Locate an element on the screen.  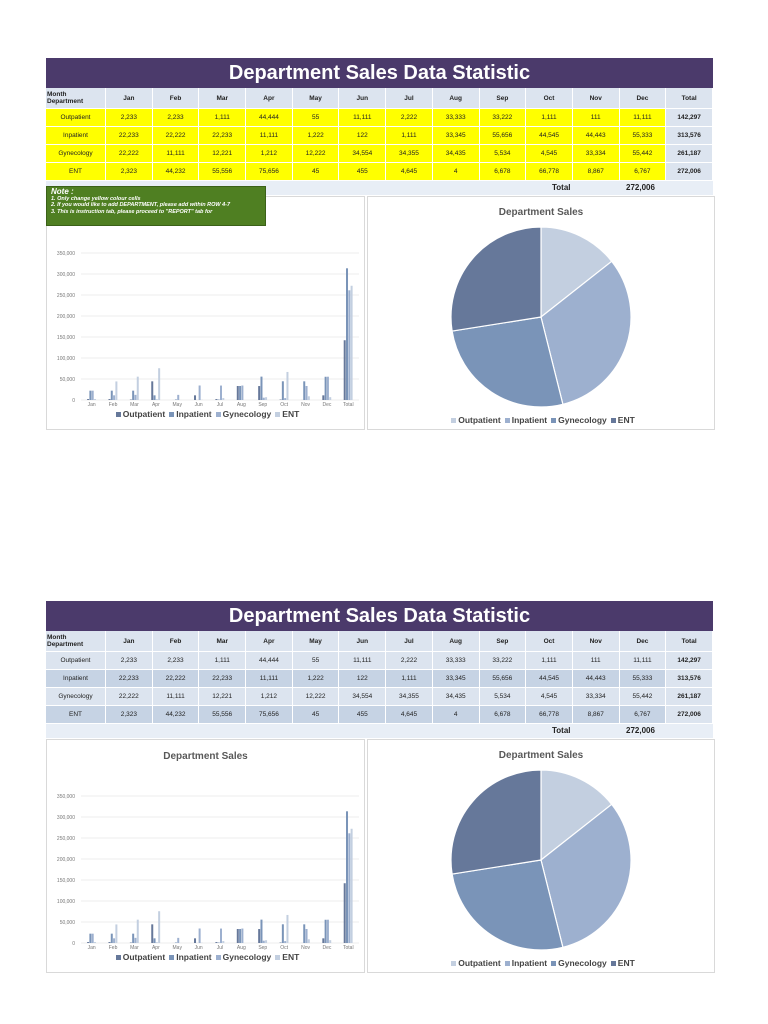
sales-cell: 111 is located at coordinates (596, 117).